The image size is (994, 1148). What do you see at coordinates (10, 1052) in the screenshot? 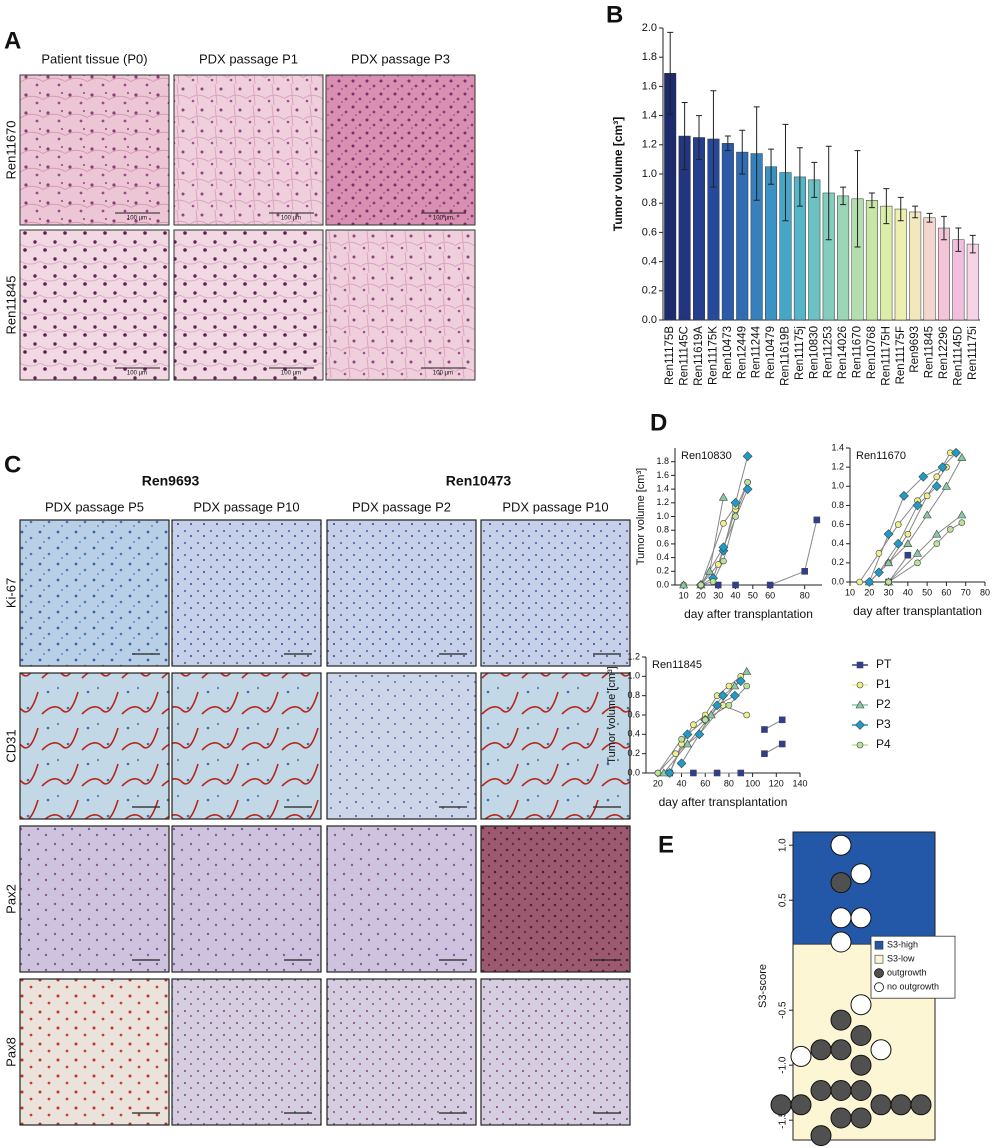
I see `row-label: Pax8` at bounding box center [10, 1052].